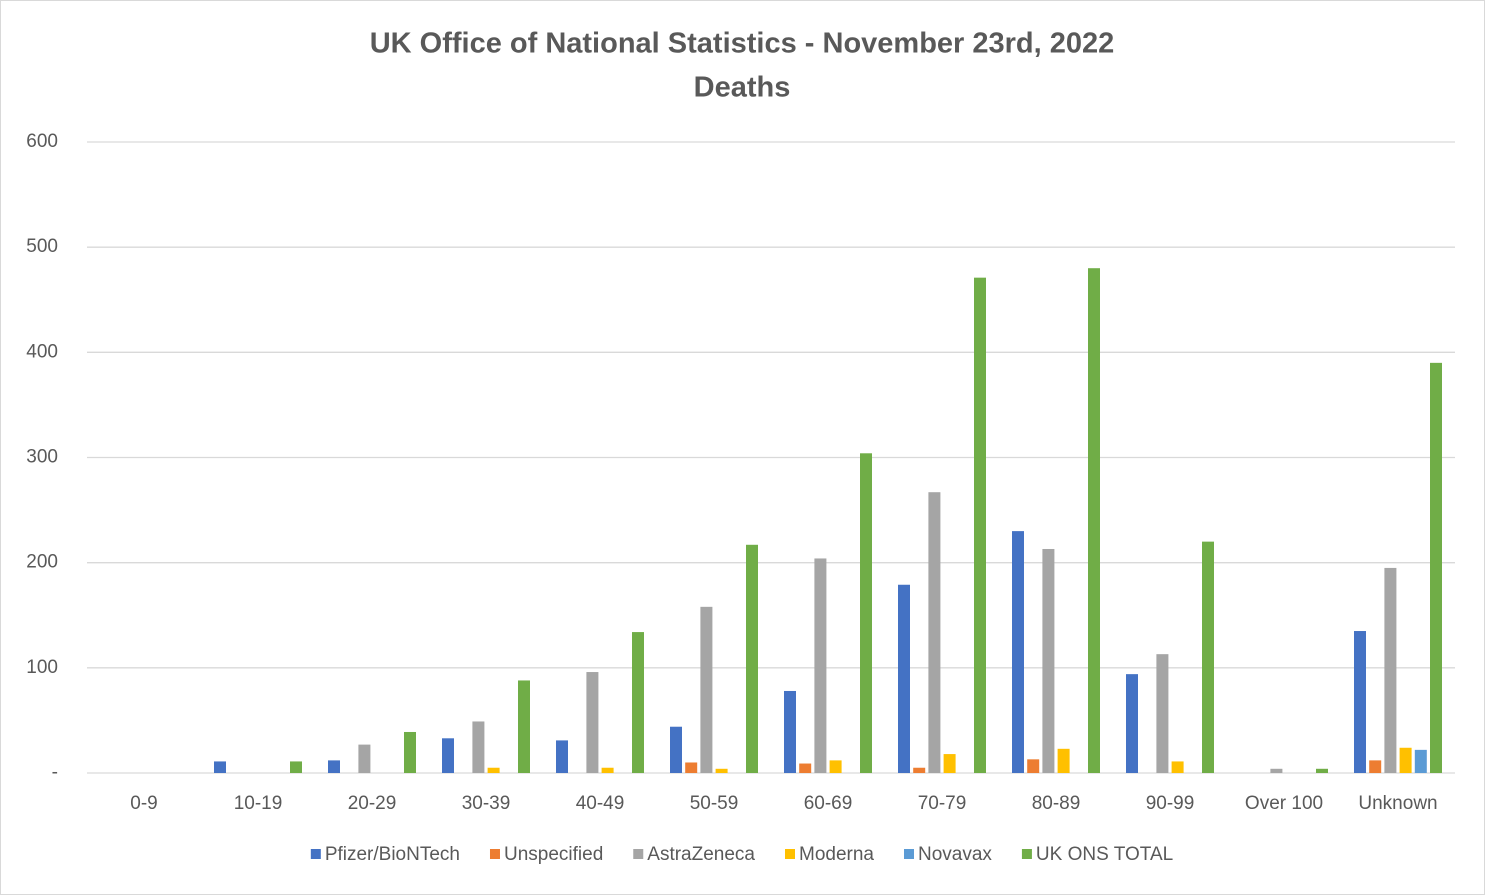  Describe the element at coordinates (701, 854) in the screenshot. I see `legend-label: AstraZeneca` at that location.